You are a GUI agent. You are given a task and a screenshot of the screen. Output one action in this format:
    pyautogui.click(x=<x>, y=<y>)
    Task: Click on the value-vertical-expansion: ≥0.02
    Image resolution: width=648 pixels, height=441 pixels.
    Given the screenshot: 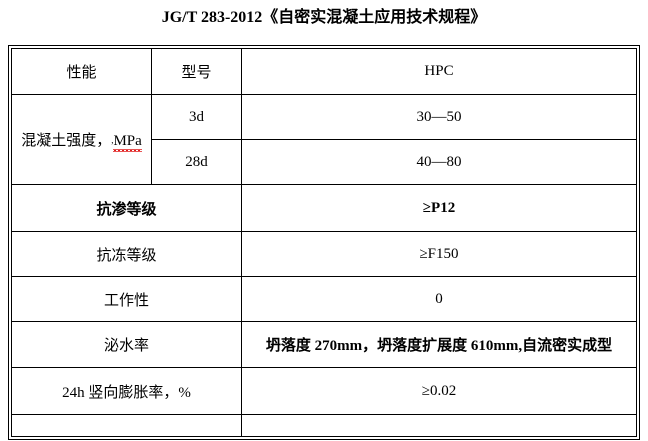 What is the action you would take?
    pyautogui.click(x=439, y=390)
    